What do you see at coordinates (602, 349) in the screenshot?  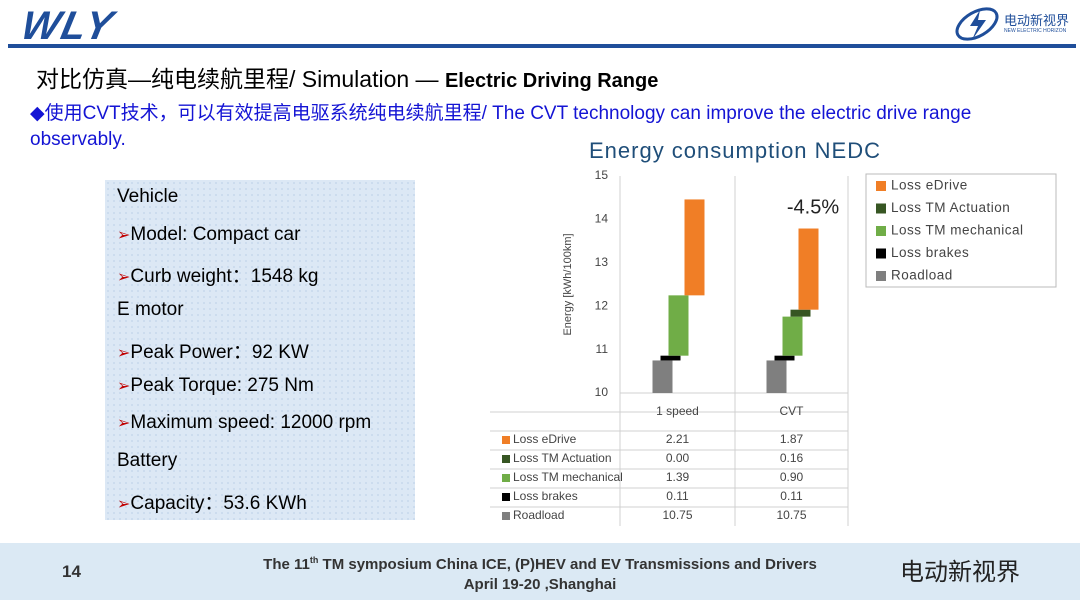 I see `y-tick-label: 11` at bounding box center [602, 349].